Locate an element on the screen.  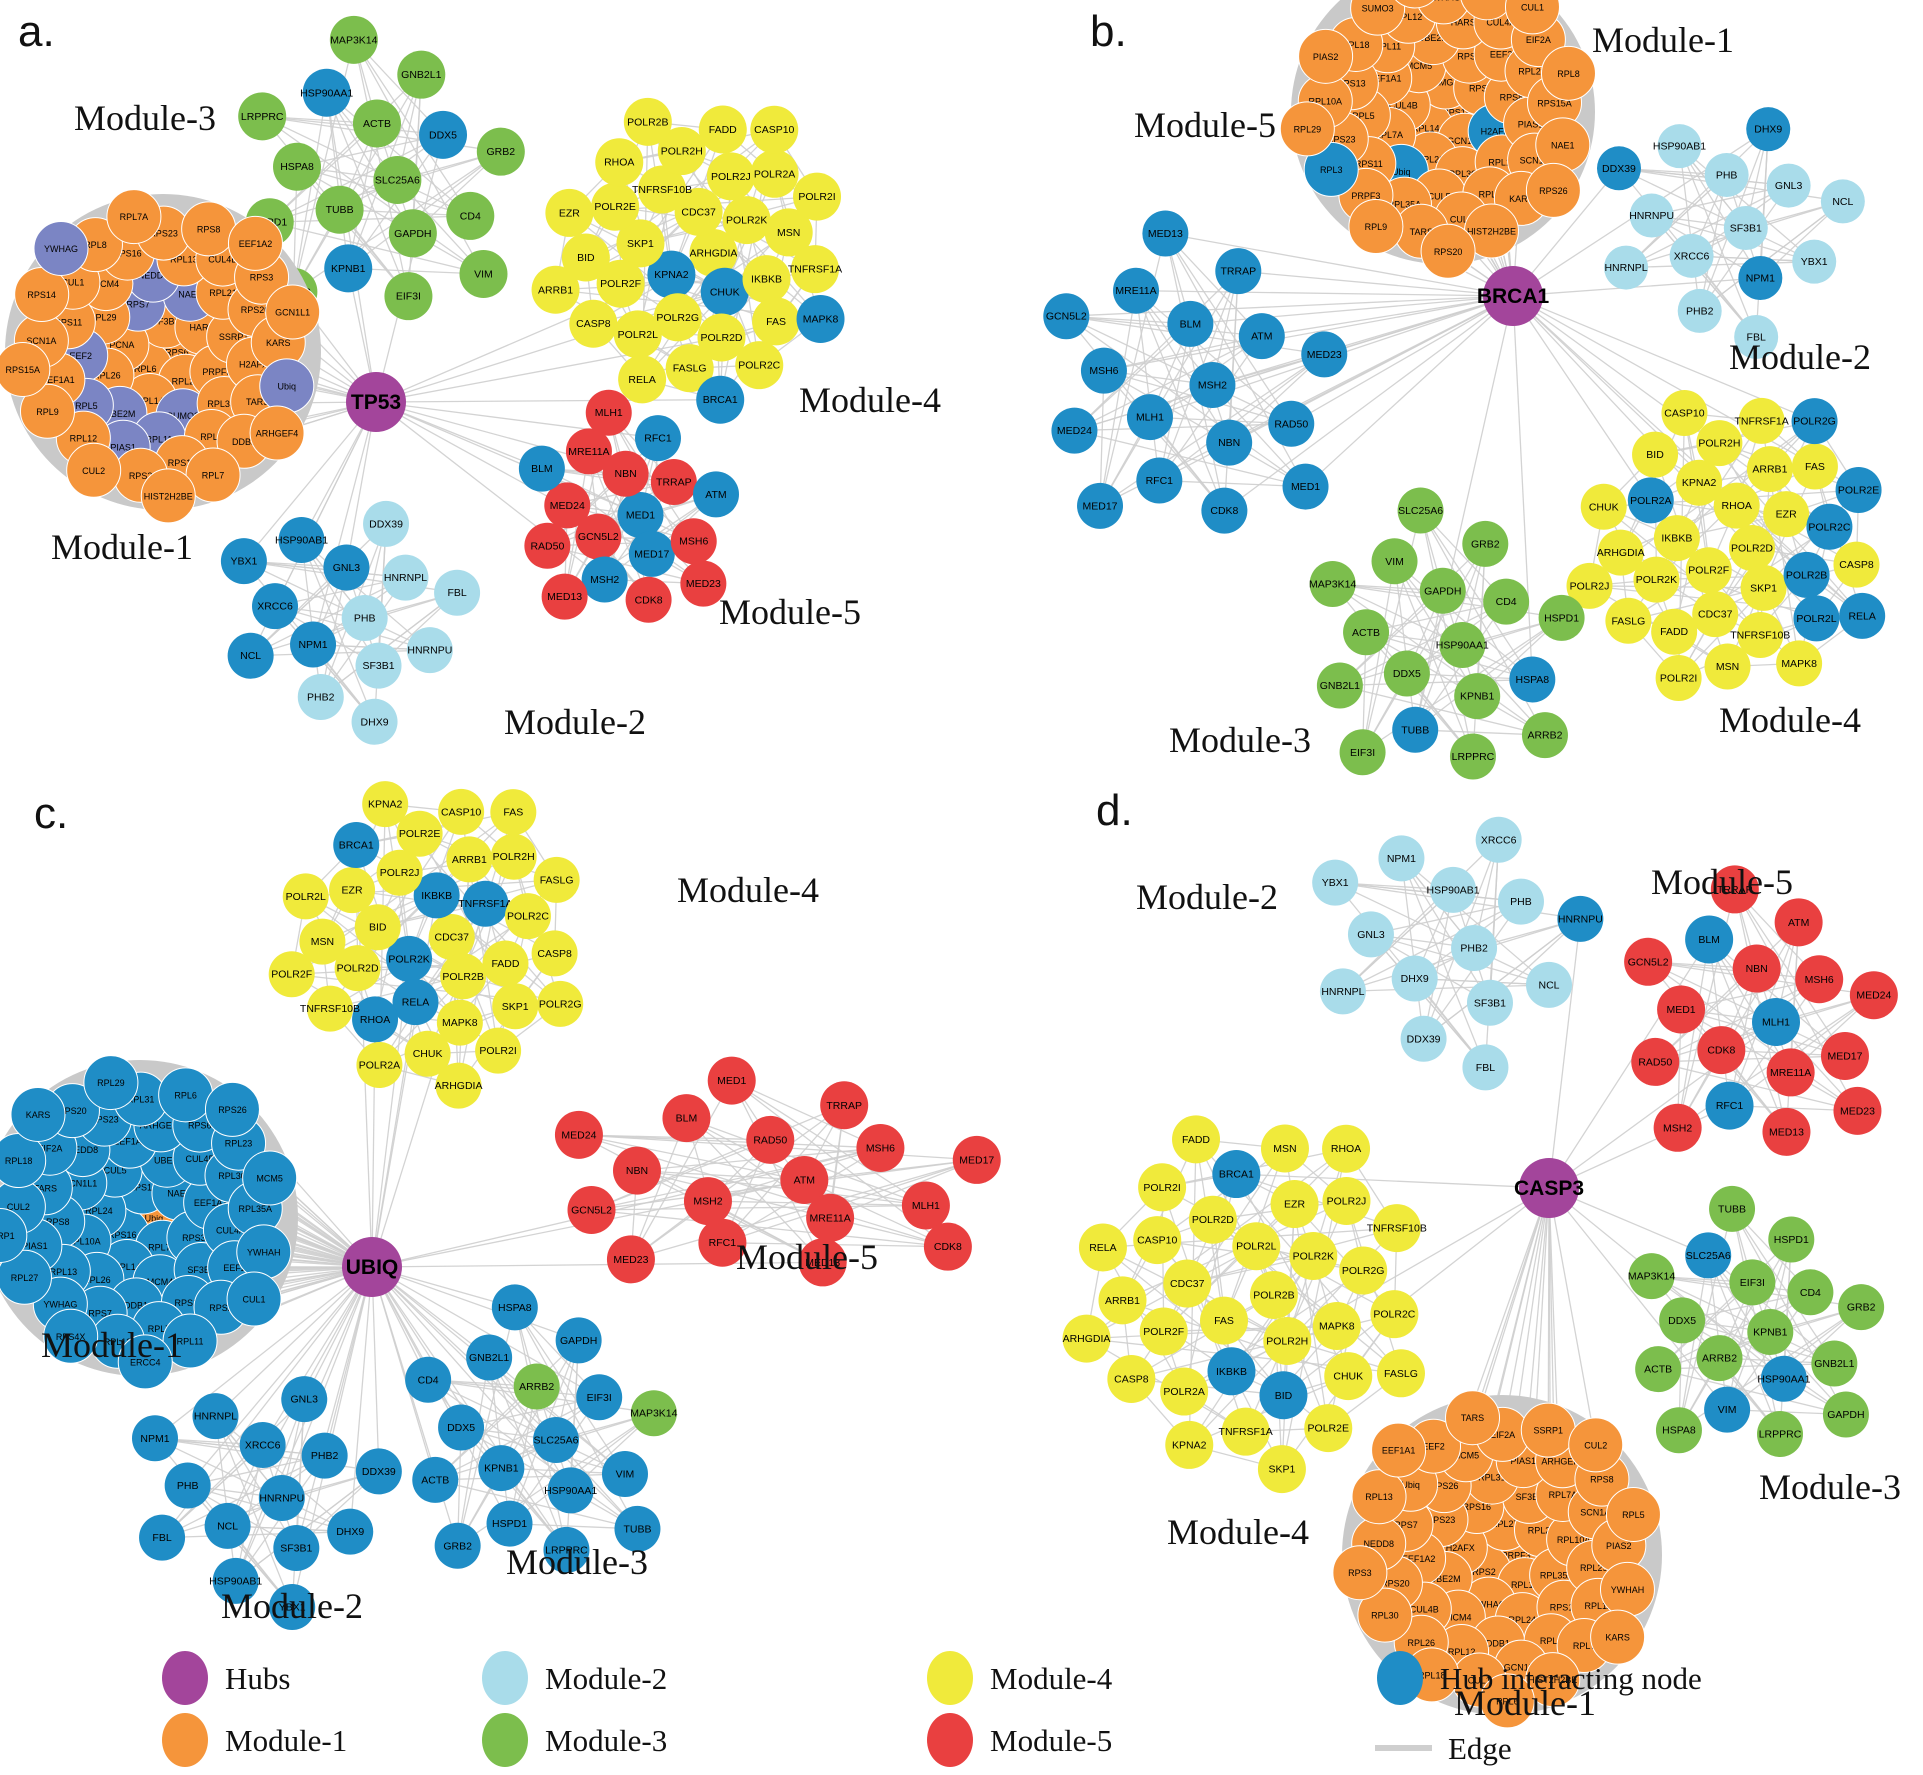
node-FASLG is located at coordinates (689, 368).